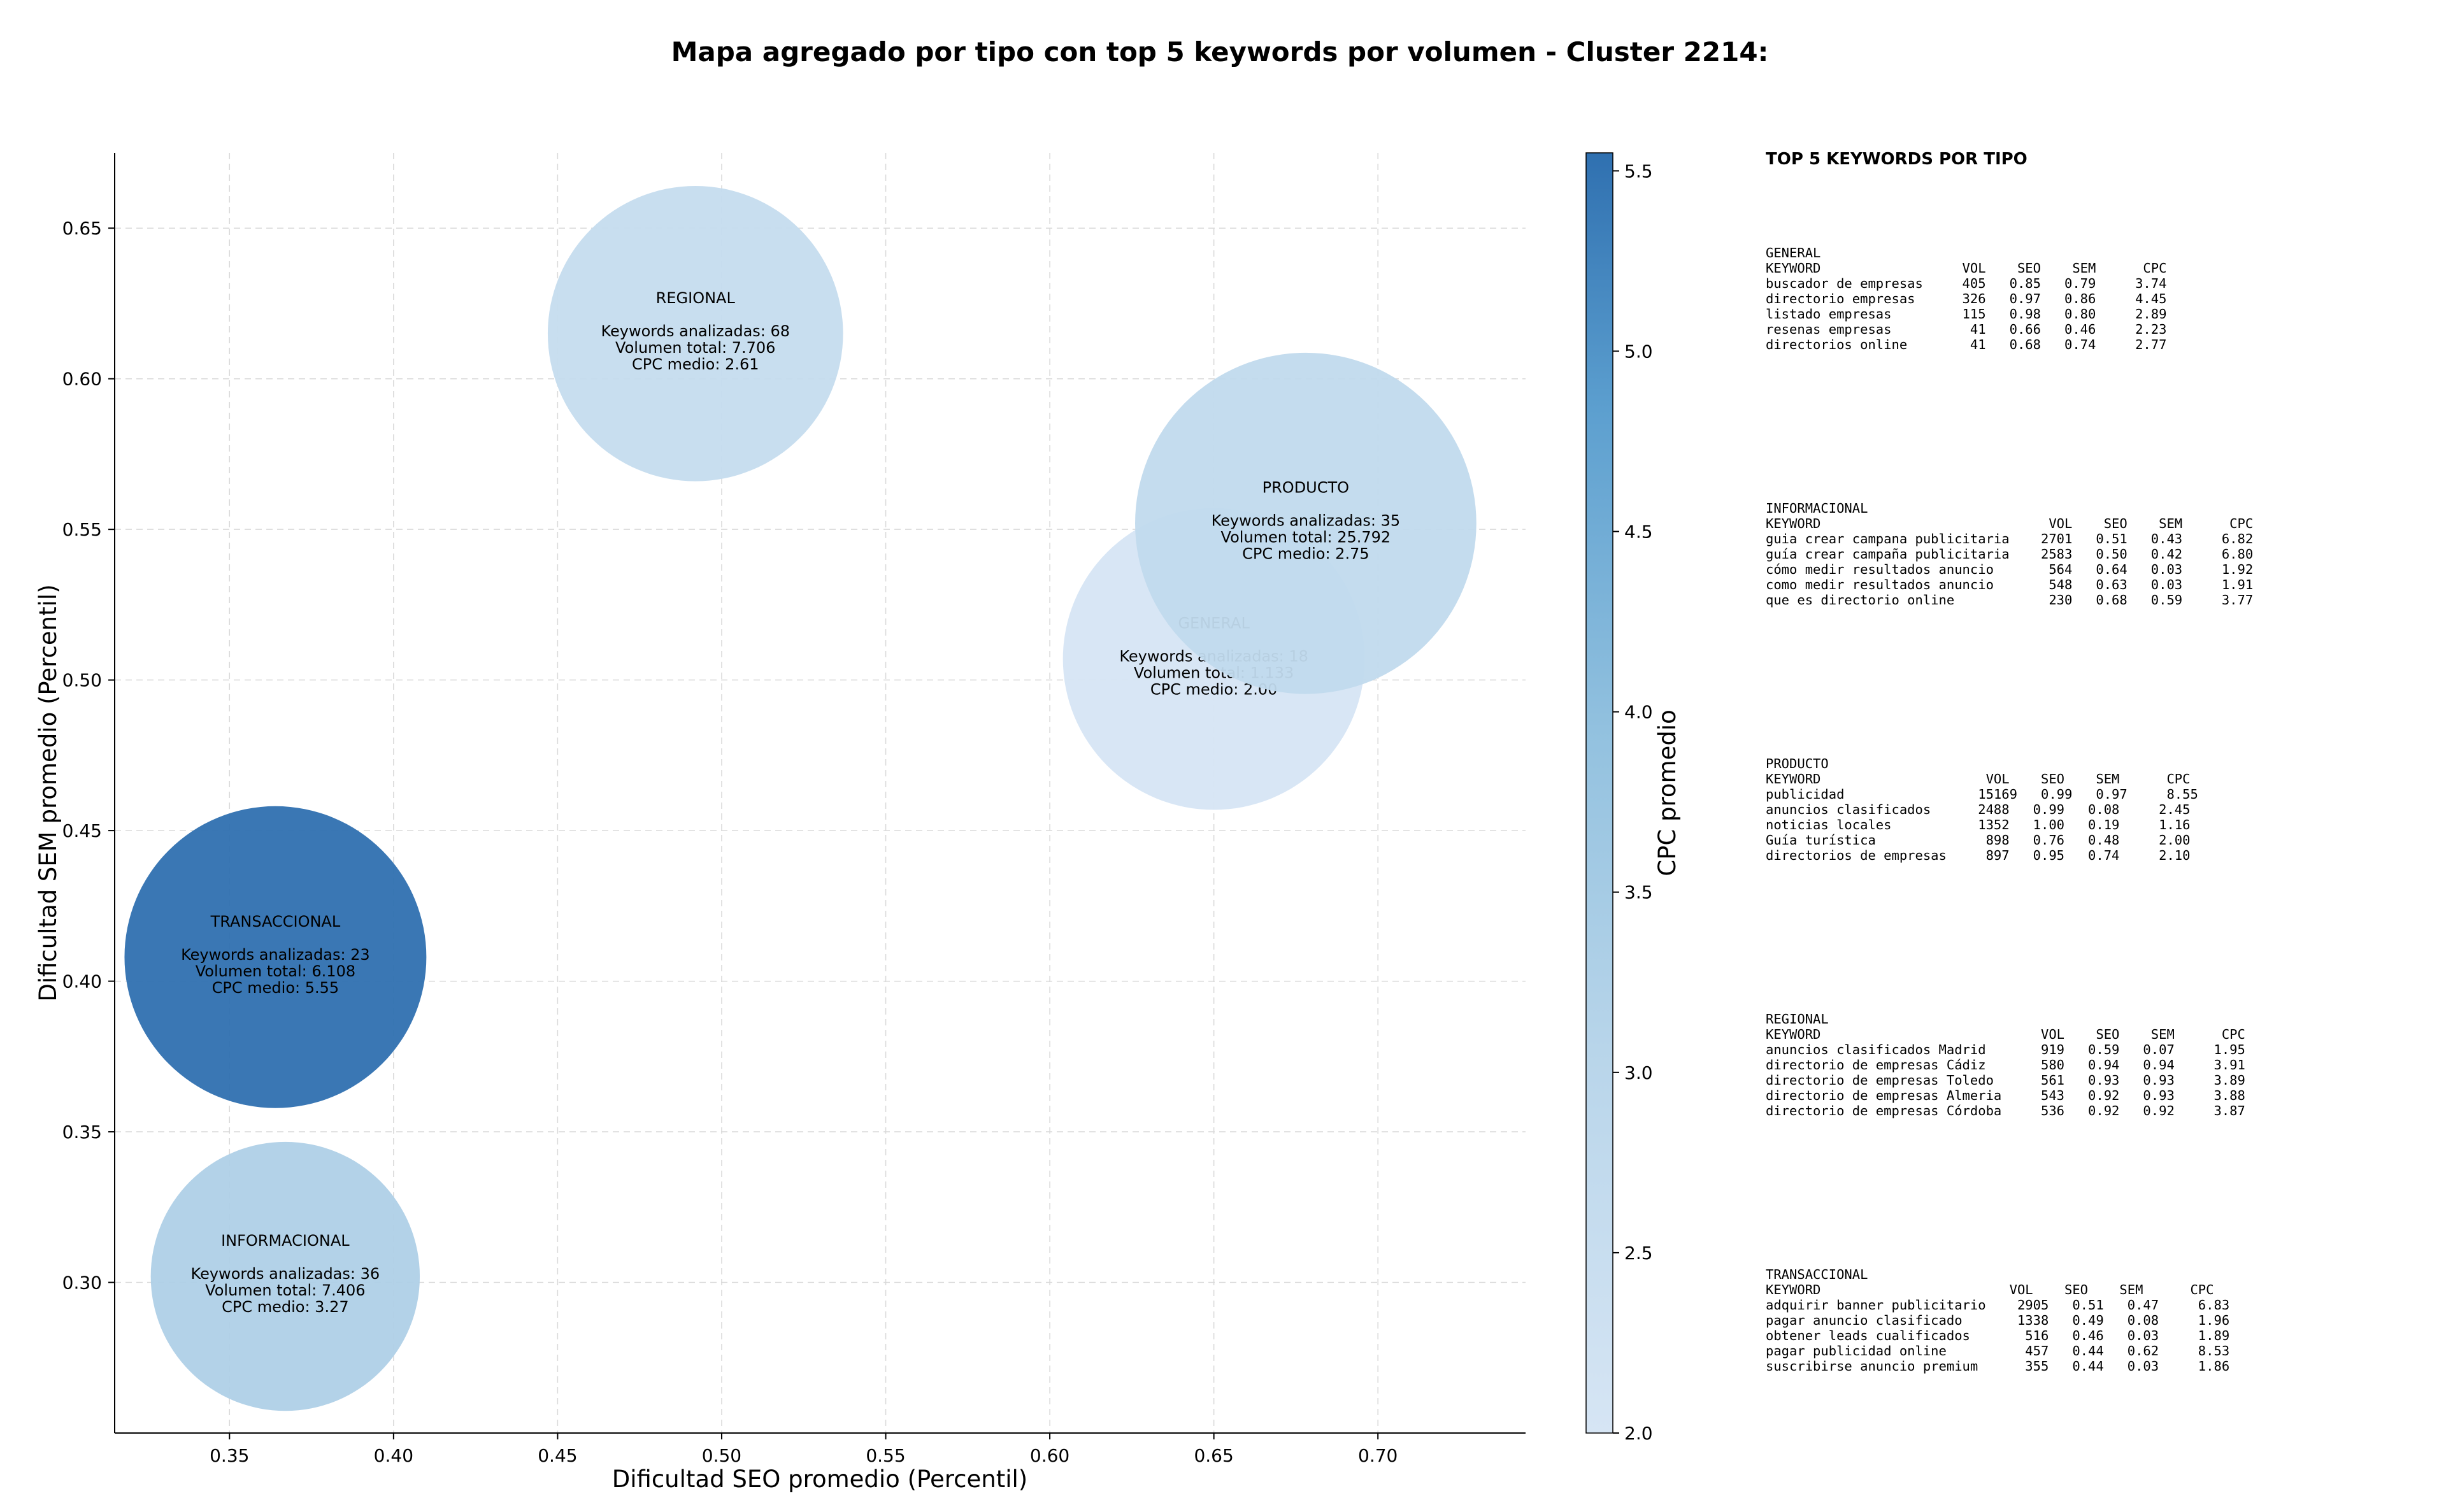 This screenshot has width=2446, height=1512. Describe the element at coordinates (1638, 351) in the screenshot. I see `colorbar-tick-label: 5.0` at that location.